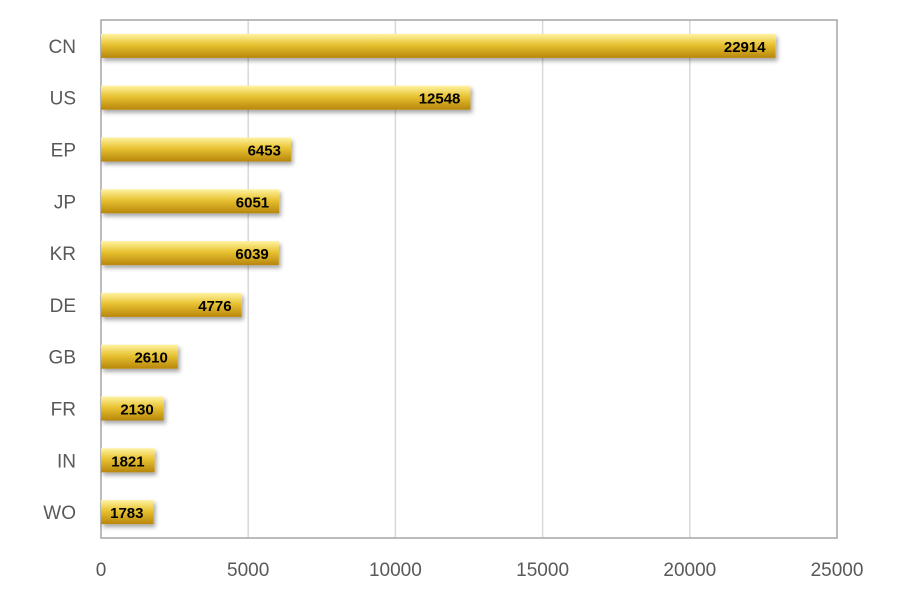 The width and height of the screenshot is (904, 602). What do you see at coordinates (59, 513) in the screenshot?
I see `category-label: WO` at bounding box center [59, 513].